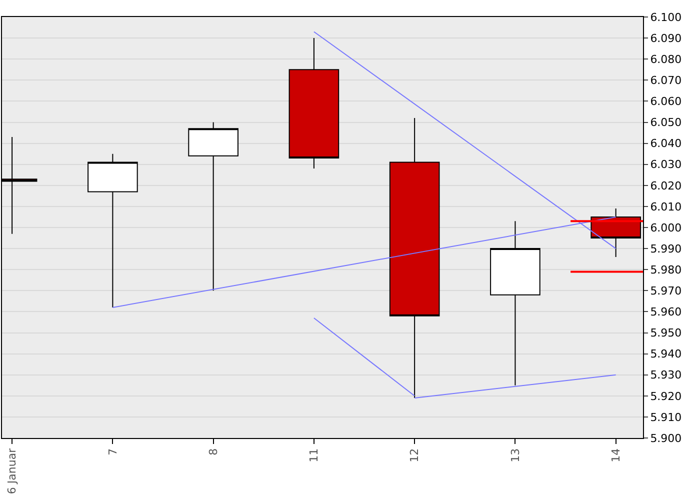 The height and width of the screenshot is (495, 691). What do you see at coordinates (666, 101) in the screenshot?
I see `y-tick-label: 6.060` at bounding box center [666, 101].